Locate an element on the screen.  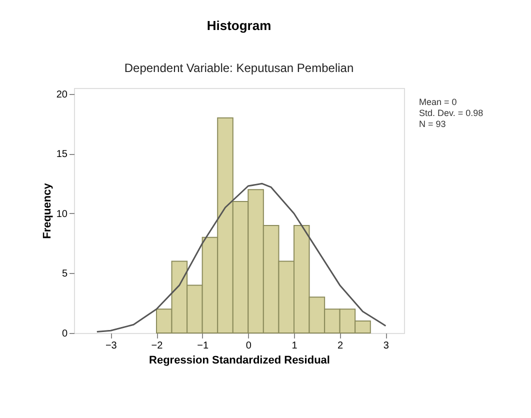
chart-title: Histogram is located at coordinates (239, 25).